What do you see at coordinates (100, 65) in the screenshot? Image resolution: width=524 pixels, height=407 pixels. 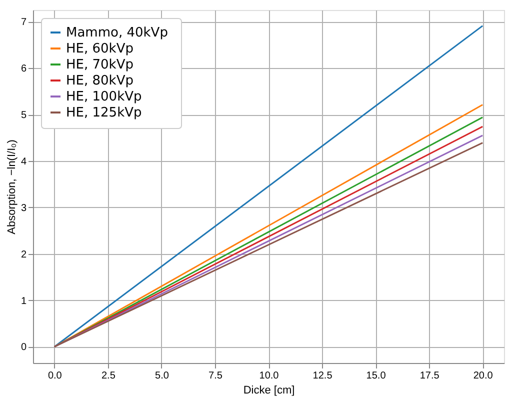 I see `legend-label: HE, 70kVp` at bounding box center [100, 65].